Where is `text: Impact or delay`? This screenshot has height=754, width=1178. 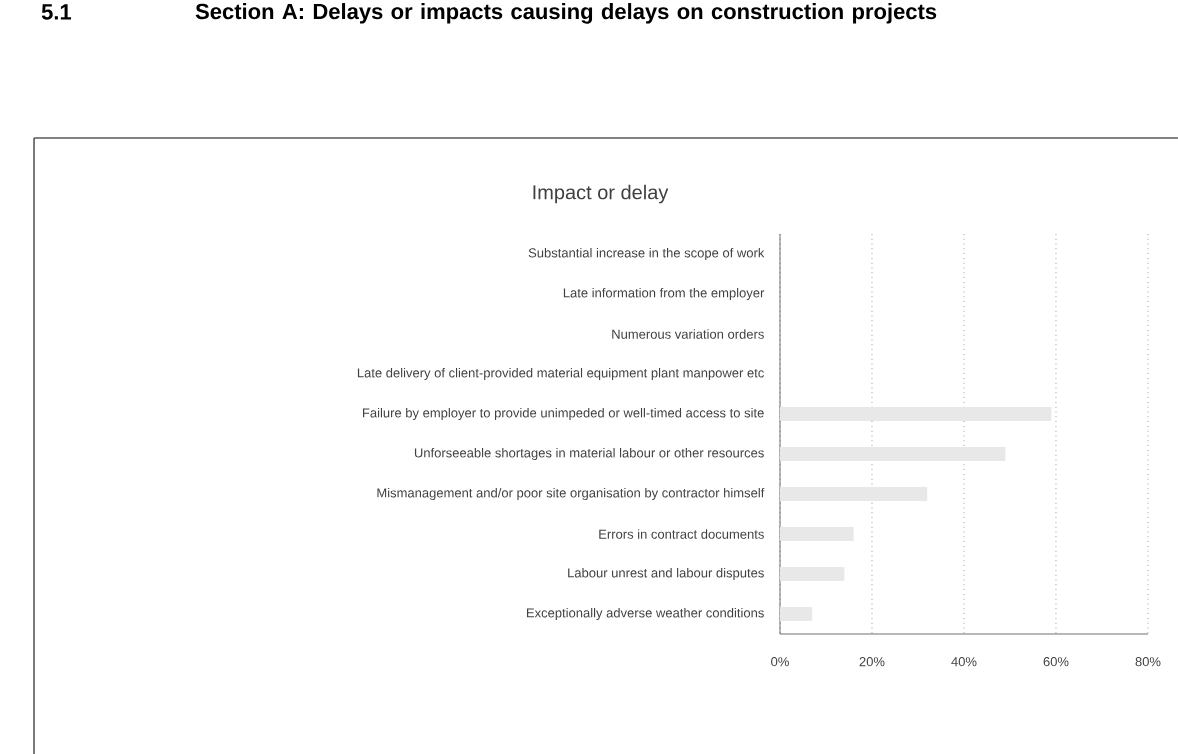
text: Impact or delay is located at coordinates (601, 194).